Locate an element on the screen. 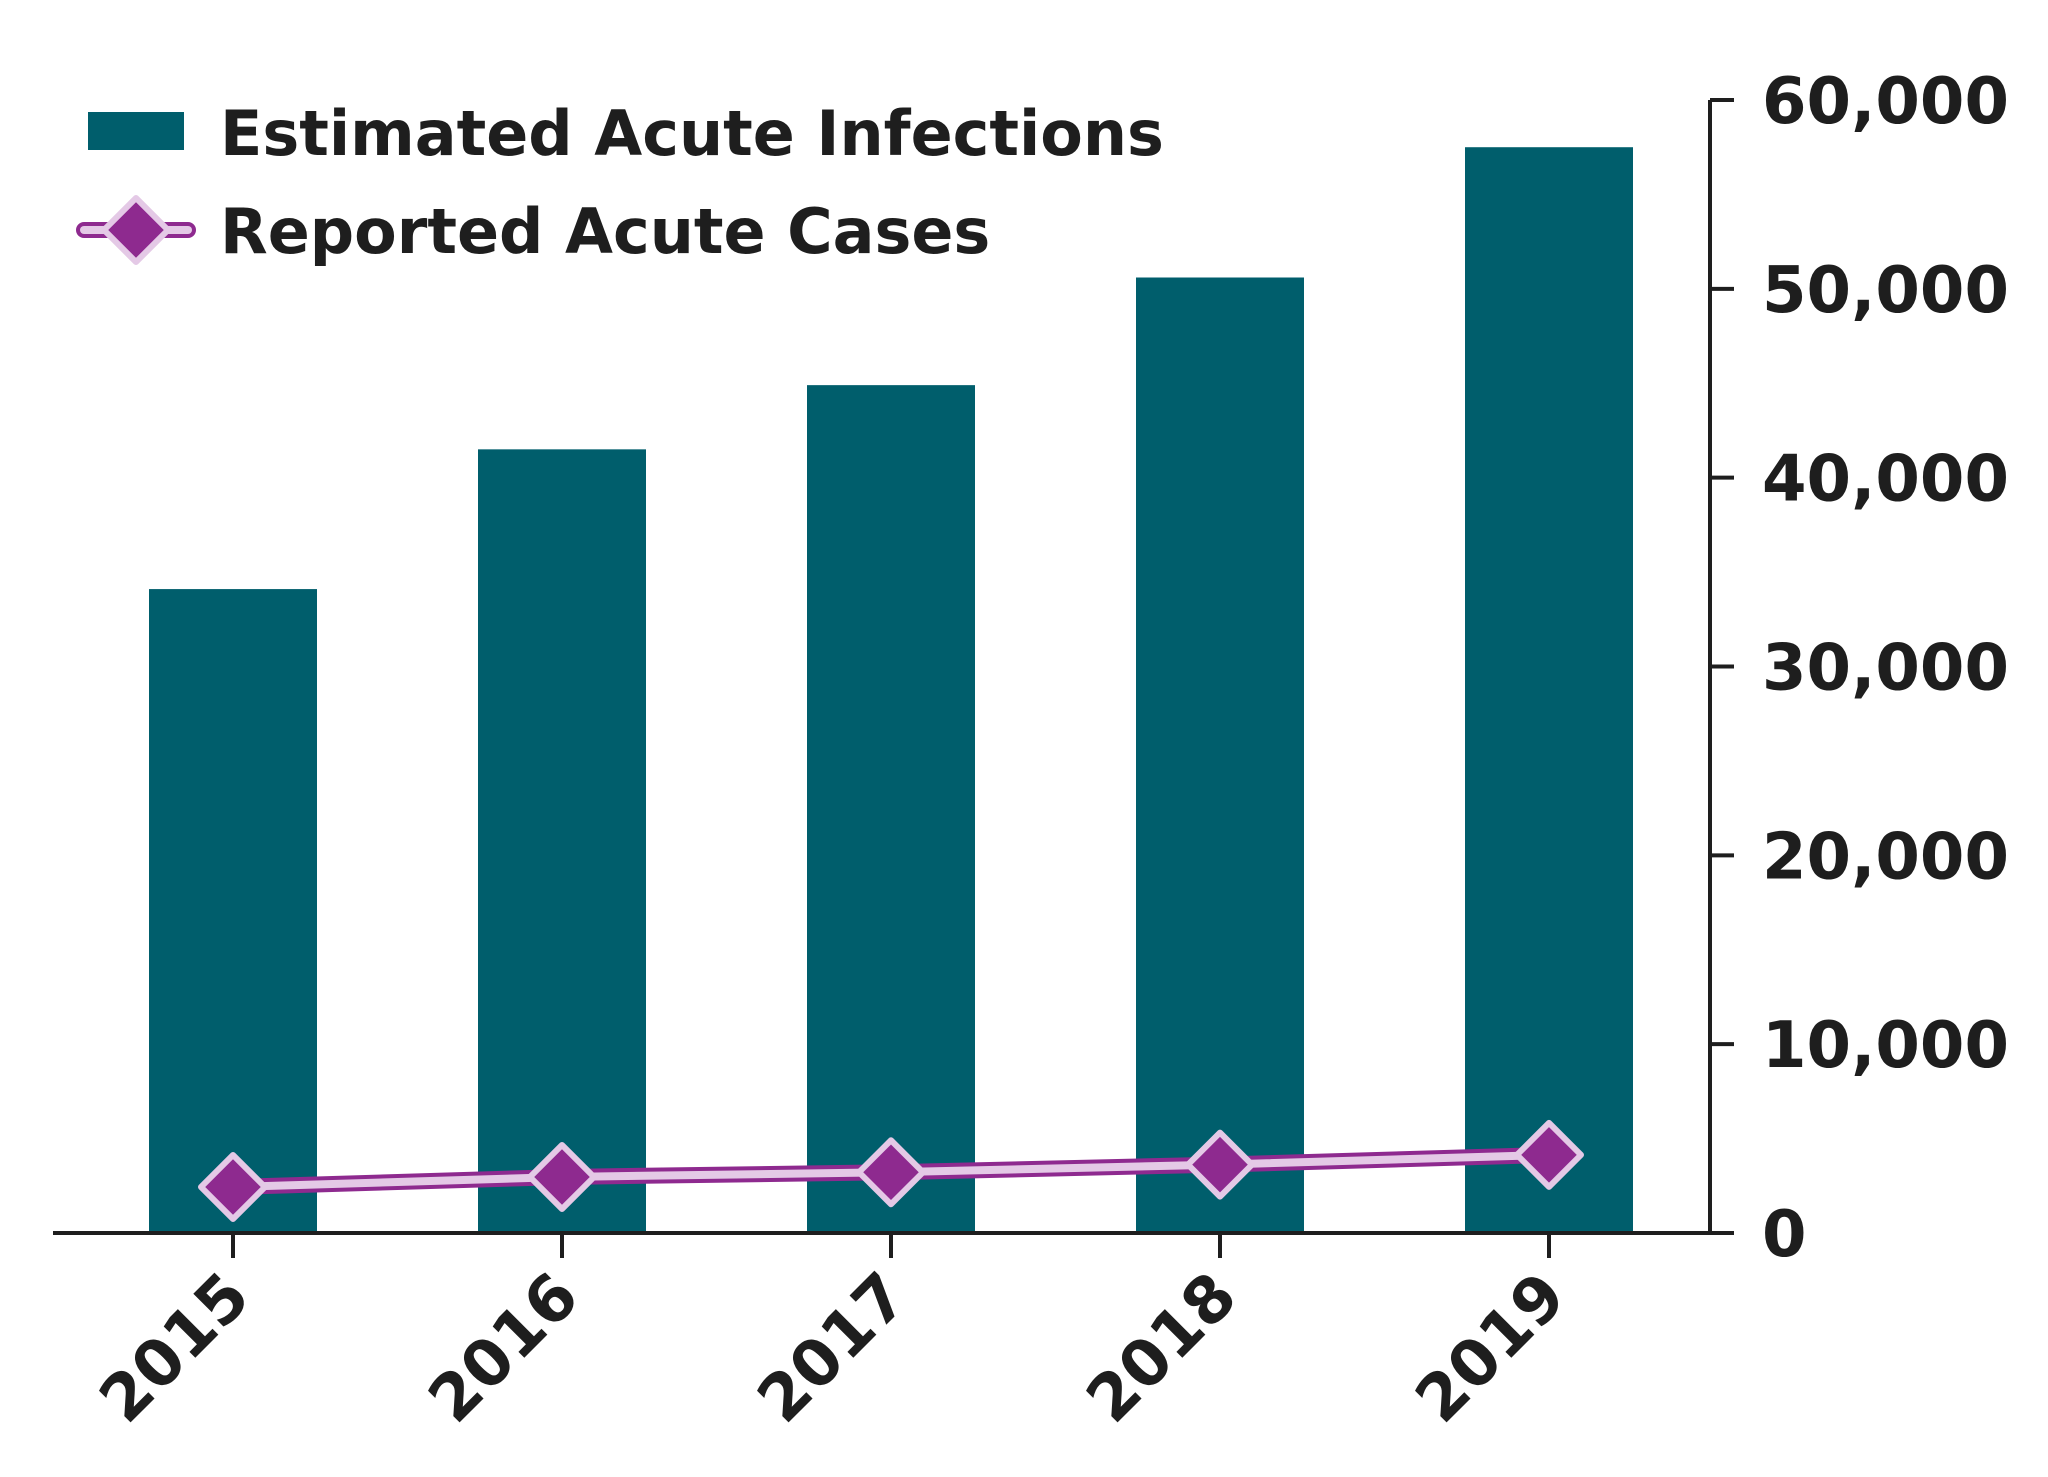 This screenshot has height=1477, width=2048. legend-swatch-bar is located at coordinates (136, 131).